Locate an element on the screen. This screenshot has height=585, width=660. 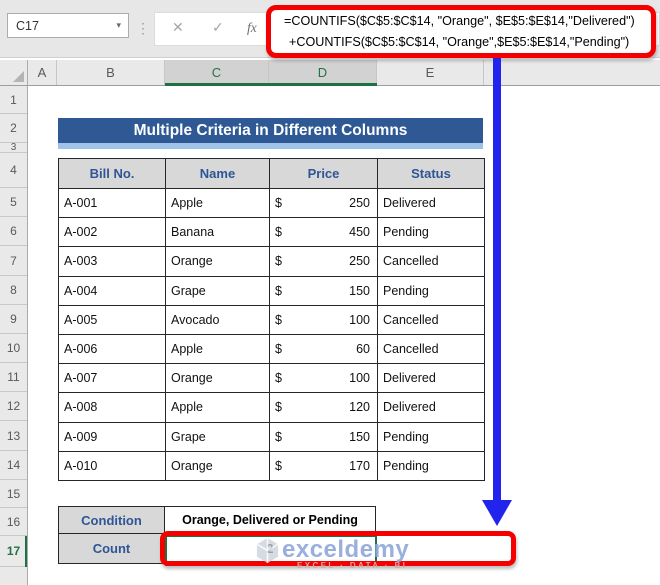
row-header-1: 1 is located at coordinates (13, 100).